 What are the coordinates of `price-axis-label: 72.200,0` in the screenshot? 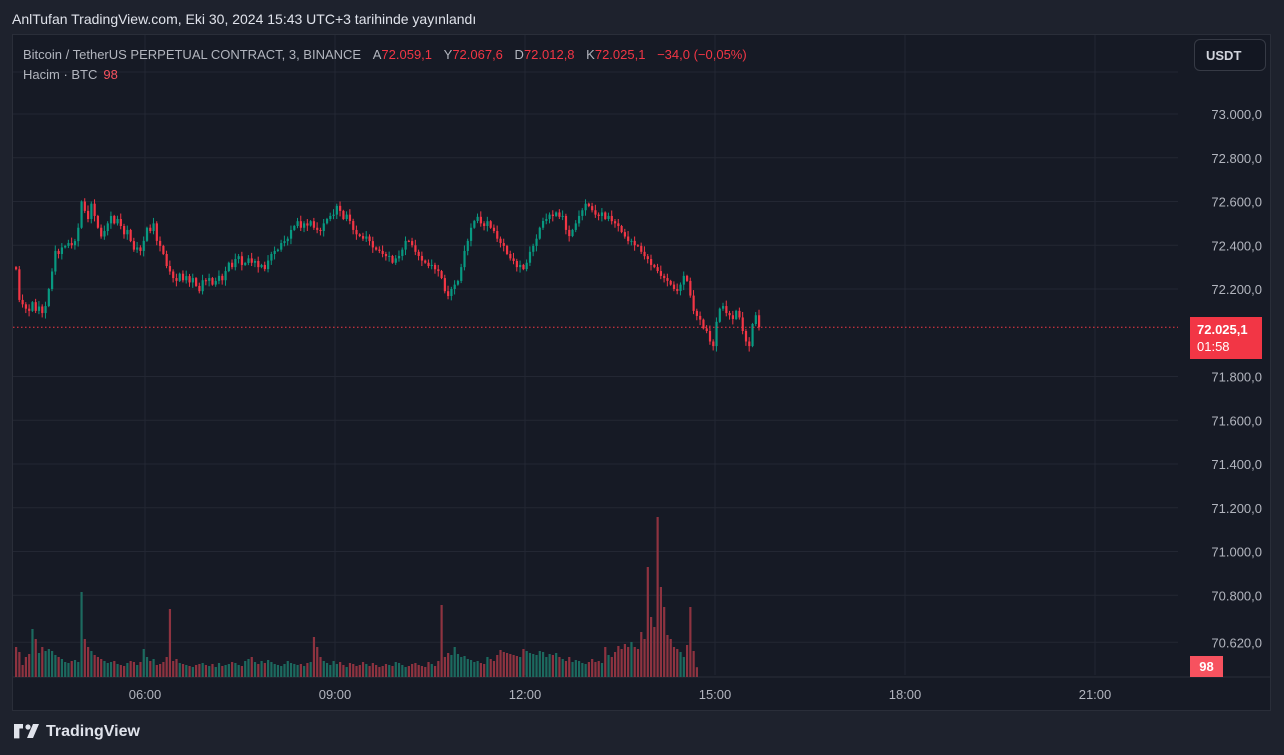 It's located at (1236, 289).